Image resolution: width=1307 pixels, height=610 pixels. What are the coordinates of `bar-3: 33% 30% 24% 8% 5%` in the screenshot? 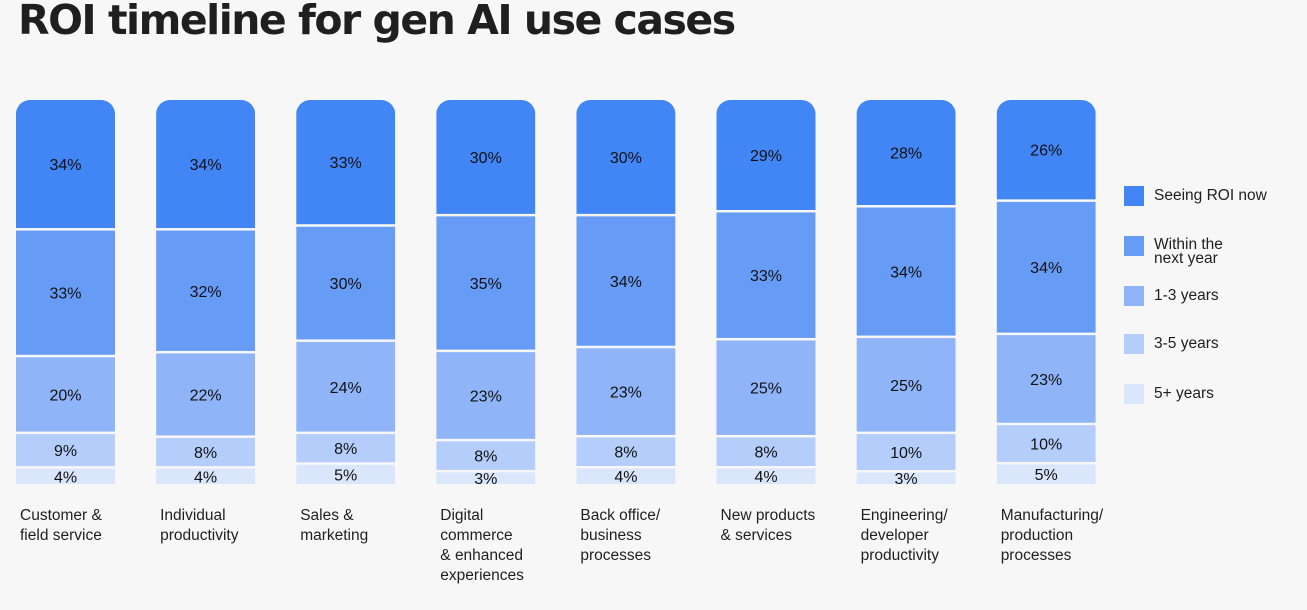 It's located at (346, 292).